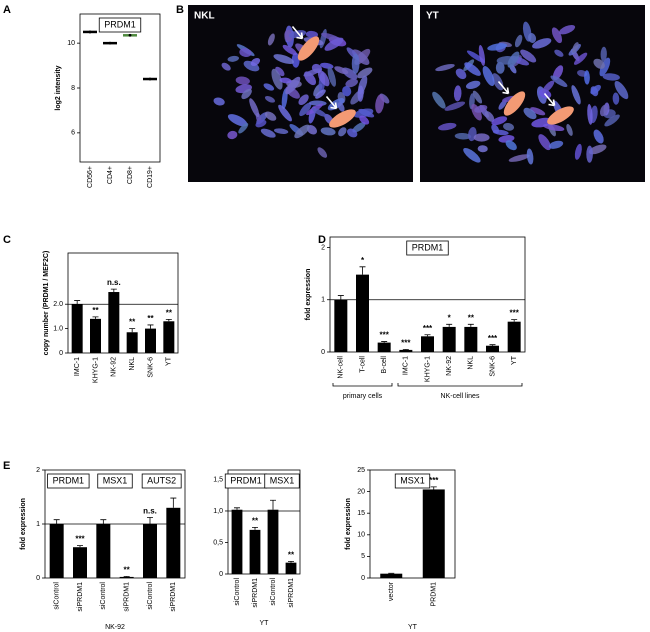 This screenshot has width=650, height=632. What do you see at coordinates (218, 479) in the screenshot?
I see `y-tick-label: 1,5` at bounding box center [218, 479].